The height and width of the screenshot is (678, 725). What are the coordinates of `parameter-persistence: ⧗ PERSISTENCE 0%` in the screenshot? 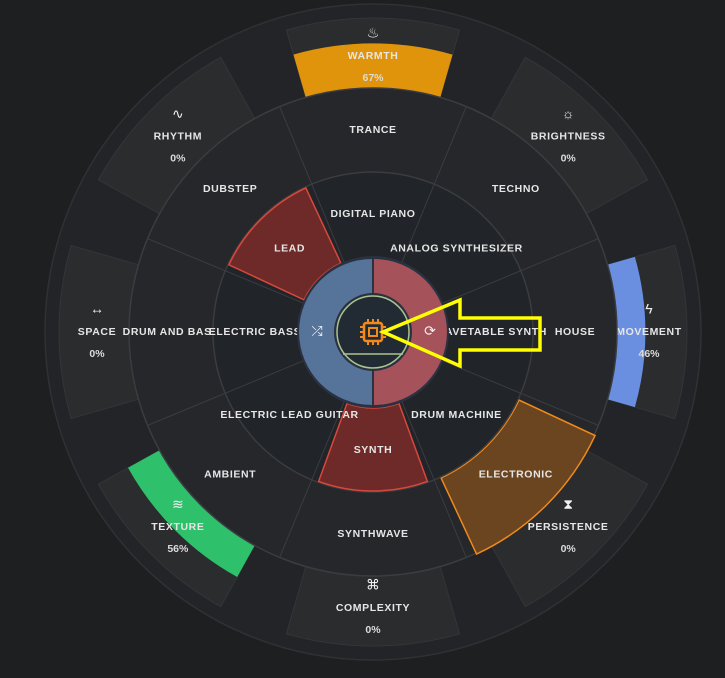 It's located at (568, 527).